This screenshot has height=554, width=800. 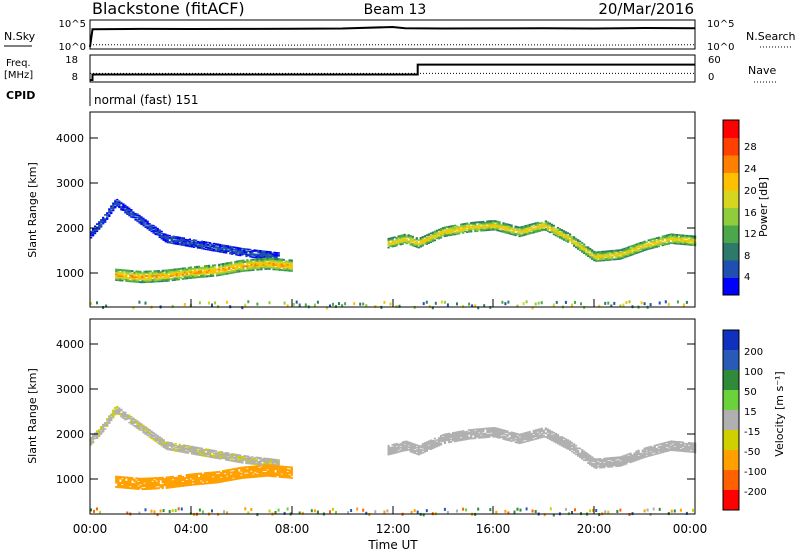 What do you see at coordinates (731, 286) in the screenshot?
I see `colorbar-swatch` at bounding box center [731, 286].